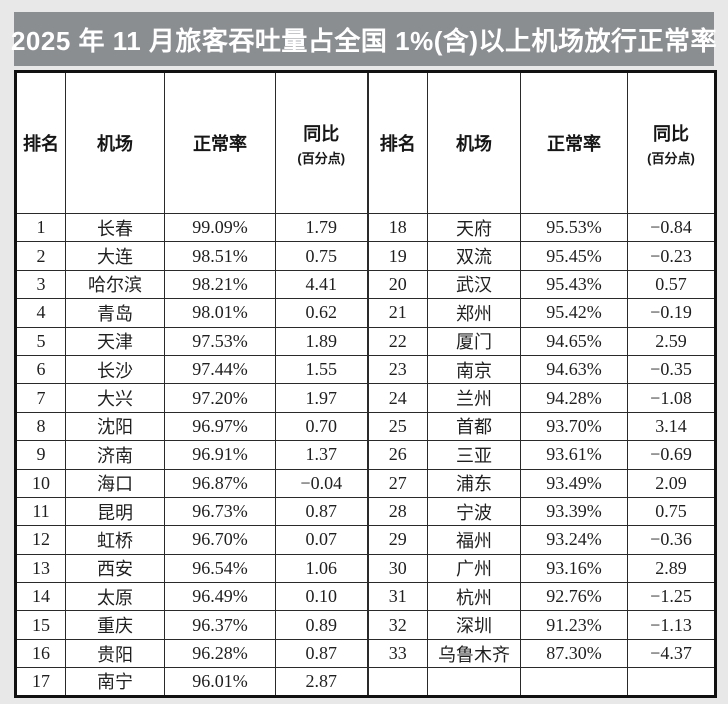  What do you see at coordinates (220, 398) in the screenshot?
I see `rate-cell: 97.20%` at bounding box center [220, 398].